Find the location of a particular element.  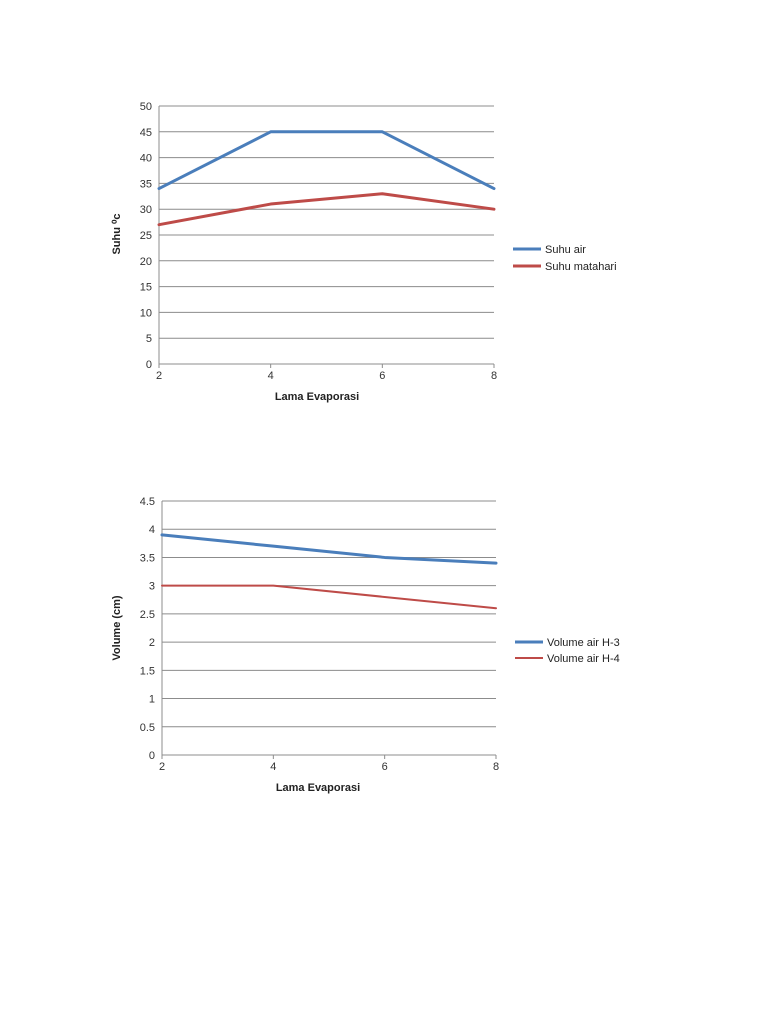

chart2-y-tick-label: 4 is located at coordinates (152, 530).